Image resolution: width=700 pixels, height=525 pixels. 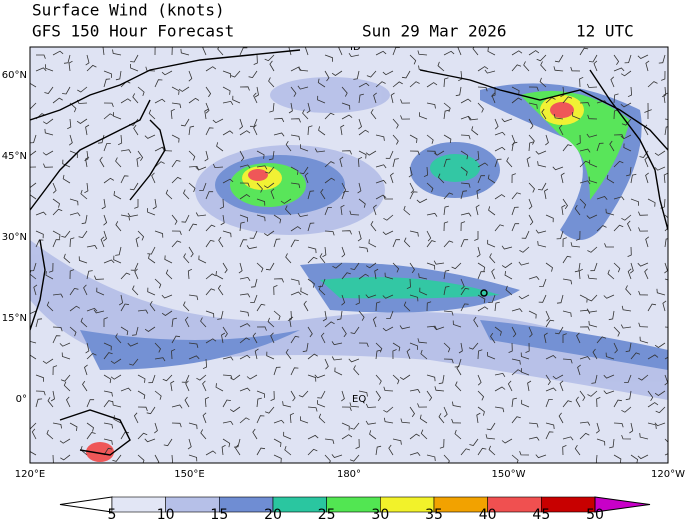 What do you see at coordinates (133, 31) in the screenshot?
I see `subtitle: GFS 150 Hour Forecast` at bounding box center [133, 31].